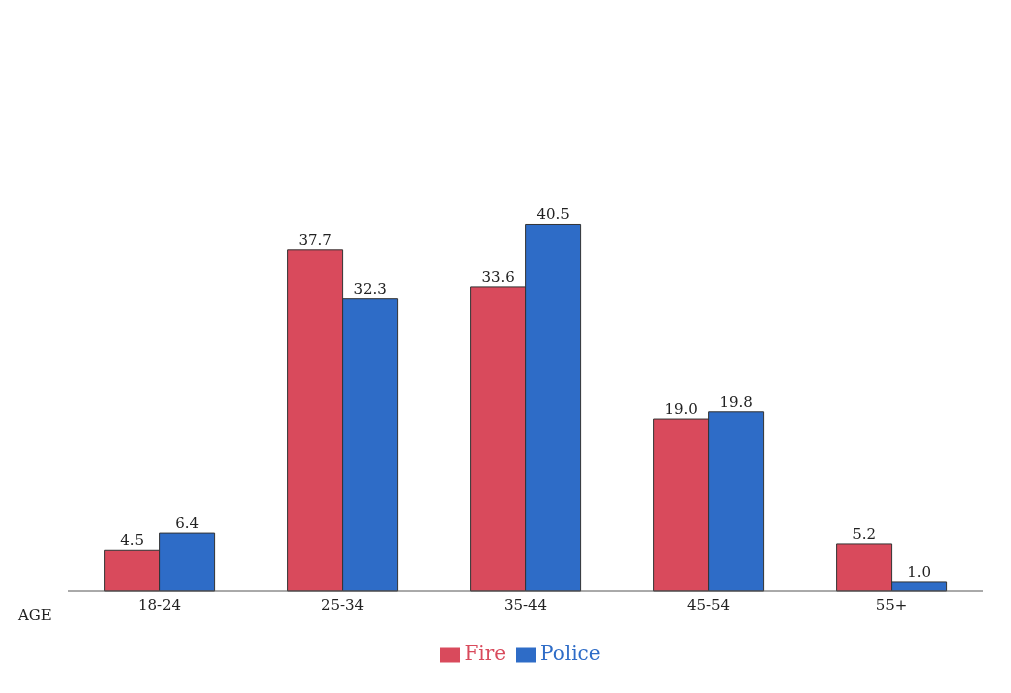 This screenshot has width=1011, height=693. Describe the element at coordinates (919, 571) in the screenshot. I see `data-label: 1.0` at that location.